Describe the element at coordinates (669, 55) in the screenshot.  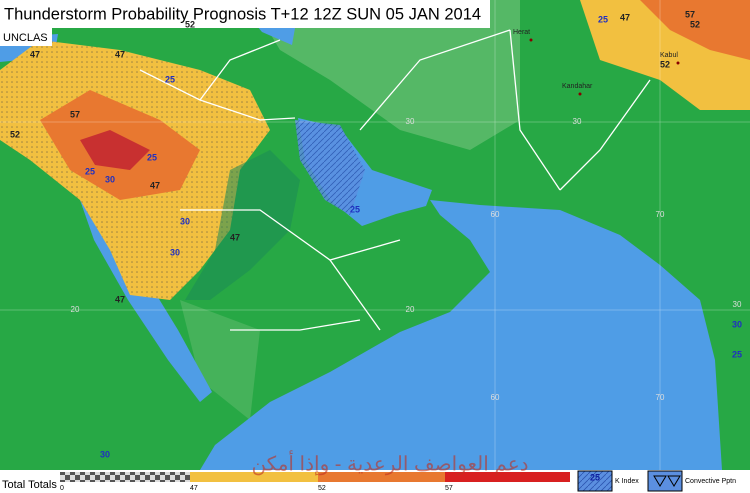
I see `place-label: Kabul` at that location.